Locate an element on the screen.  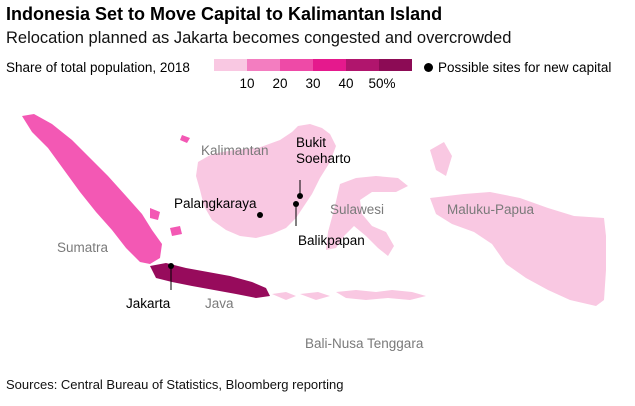
label-java: Java is located at coordinates (219, 303).